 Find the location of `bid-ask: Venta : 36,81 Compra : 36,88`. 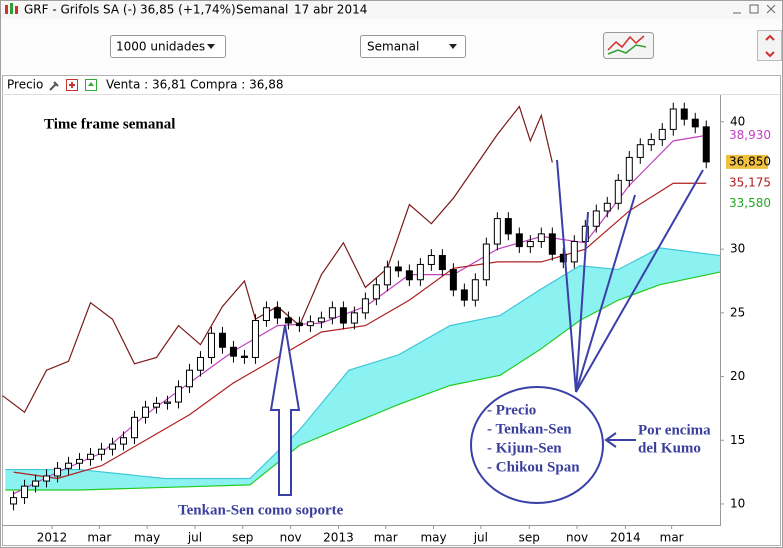

bid-ask: Venta : 36,81 Compra : 36,88 is located at coordinates (195, 85).